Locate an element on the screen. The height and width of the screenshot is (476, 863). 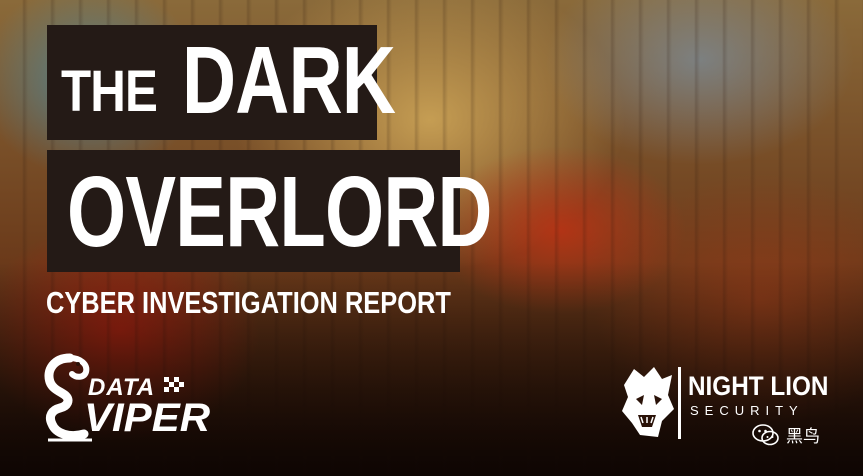
lion-head-icon is located at coordinates (648, 402).